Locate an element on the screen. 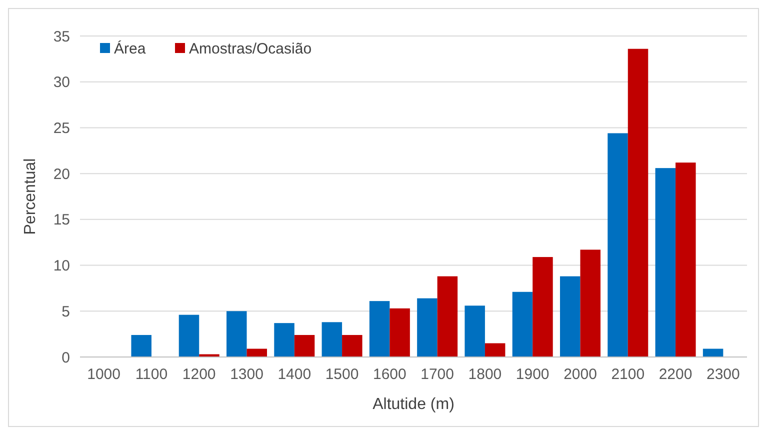 Image resolution: width=767 pixels, height=435 pixels. x-axis-title: Altutide (m) is located at coordinates (413, 404).